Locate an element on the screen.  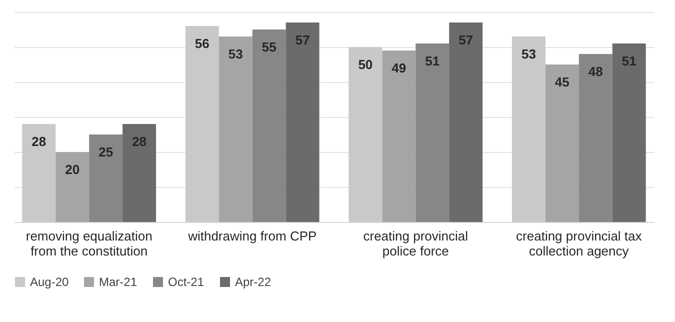
data-label: 55 is located at coordinates (269, 47).